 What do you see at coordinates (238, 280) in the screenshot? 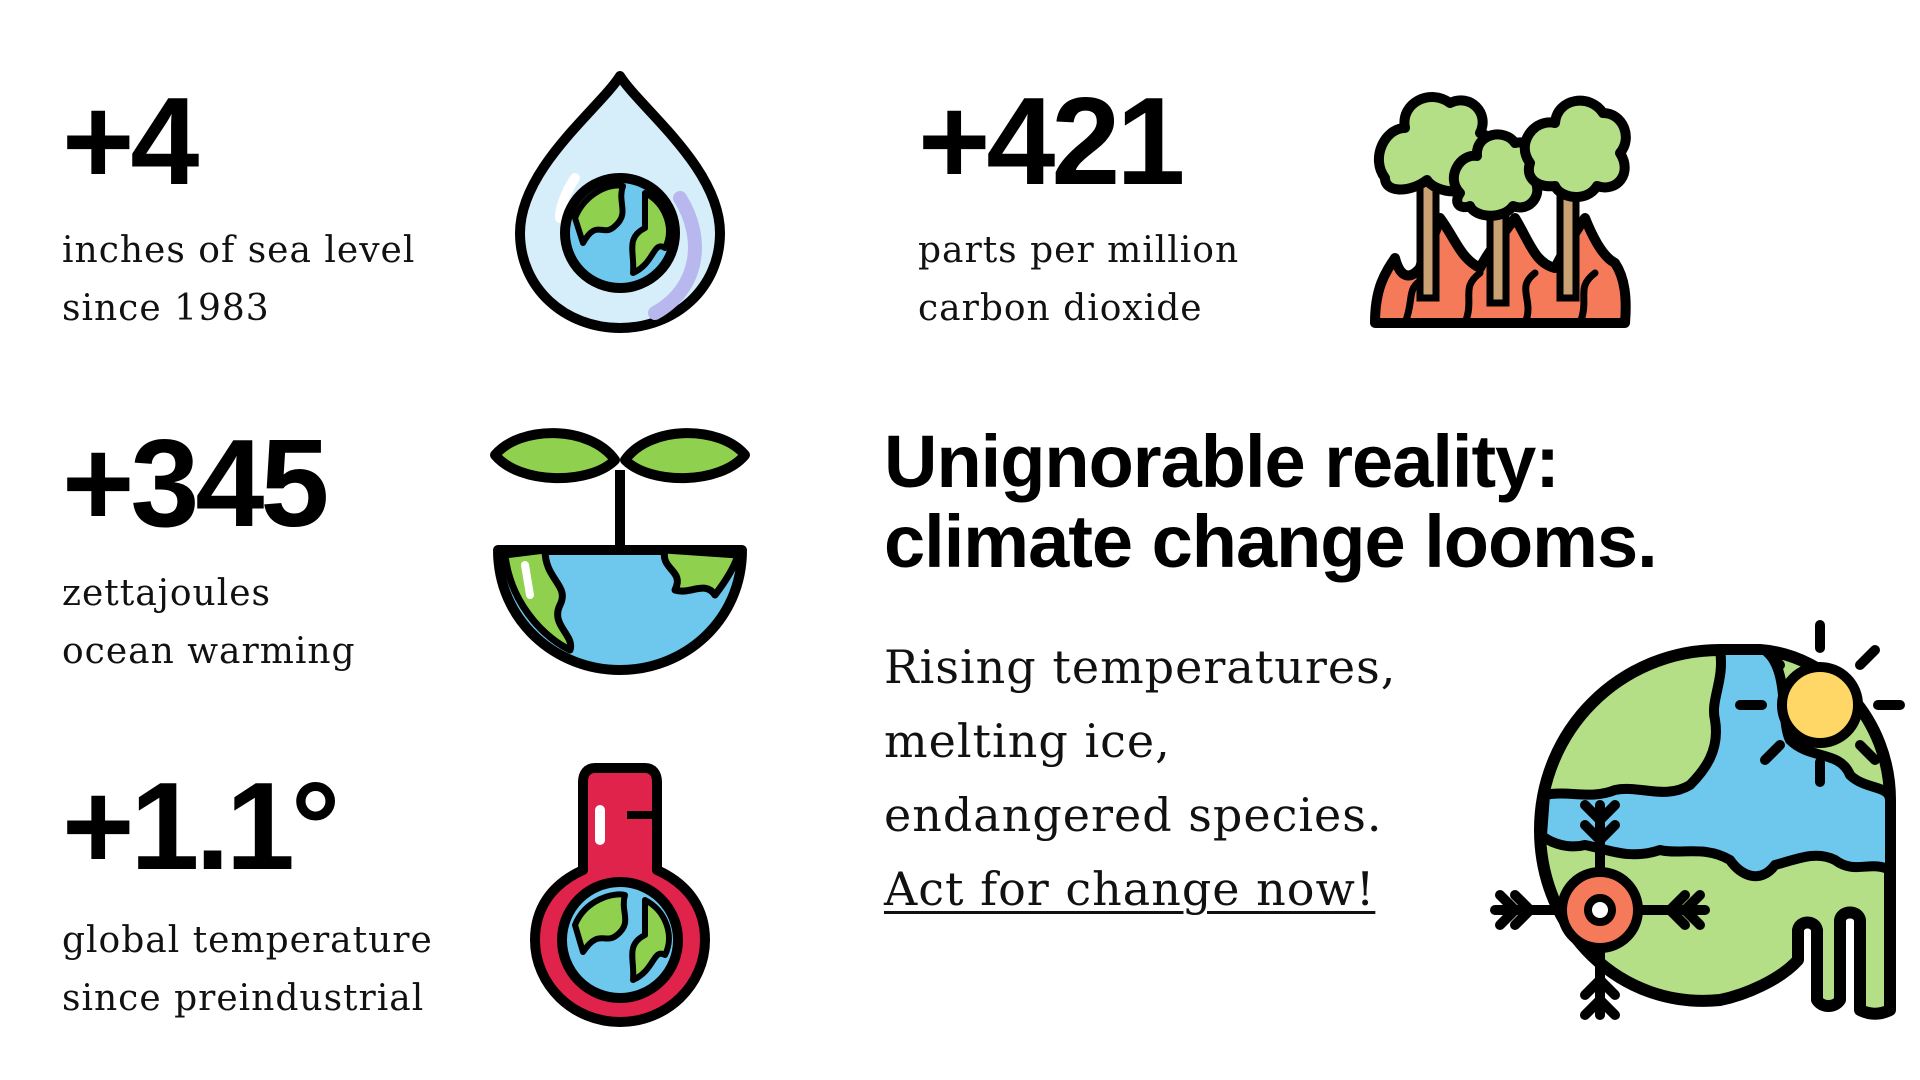
I see `stat-desc-sea-level: inches of sea level since 1983` at bounding box center [238, 280].